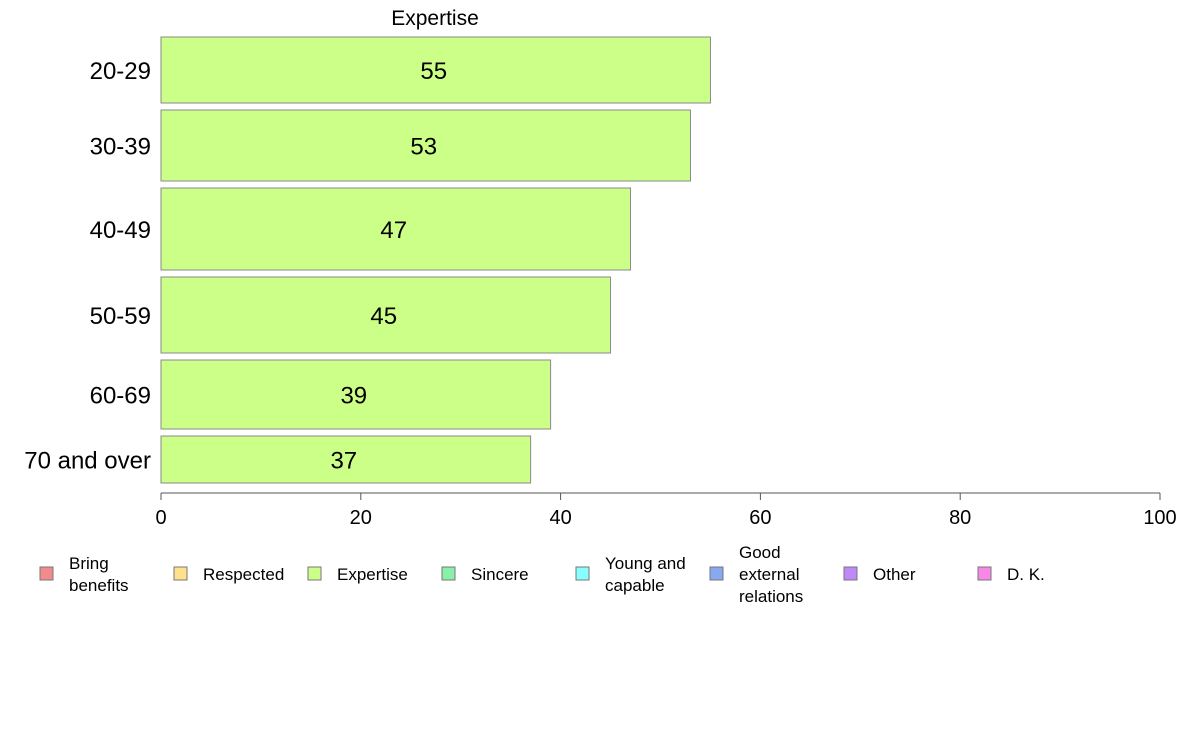 Image resolution: width=1188 pixels, height=736 pixels. What do you see at coordinates (635, 585) in the screenshot?
I see `legend-label: capable` at bounding box center [635, 585].